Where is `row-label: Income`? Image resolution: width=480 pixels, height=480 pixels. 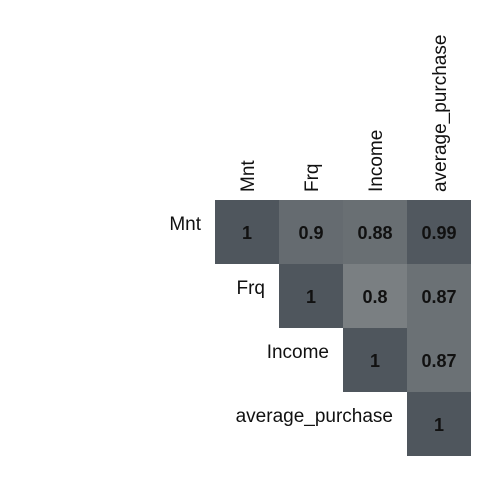 row-label: Income is located at coordinates (298, 352).